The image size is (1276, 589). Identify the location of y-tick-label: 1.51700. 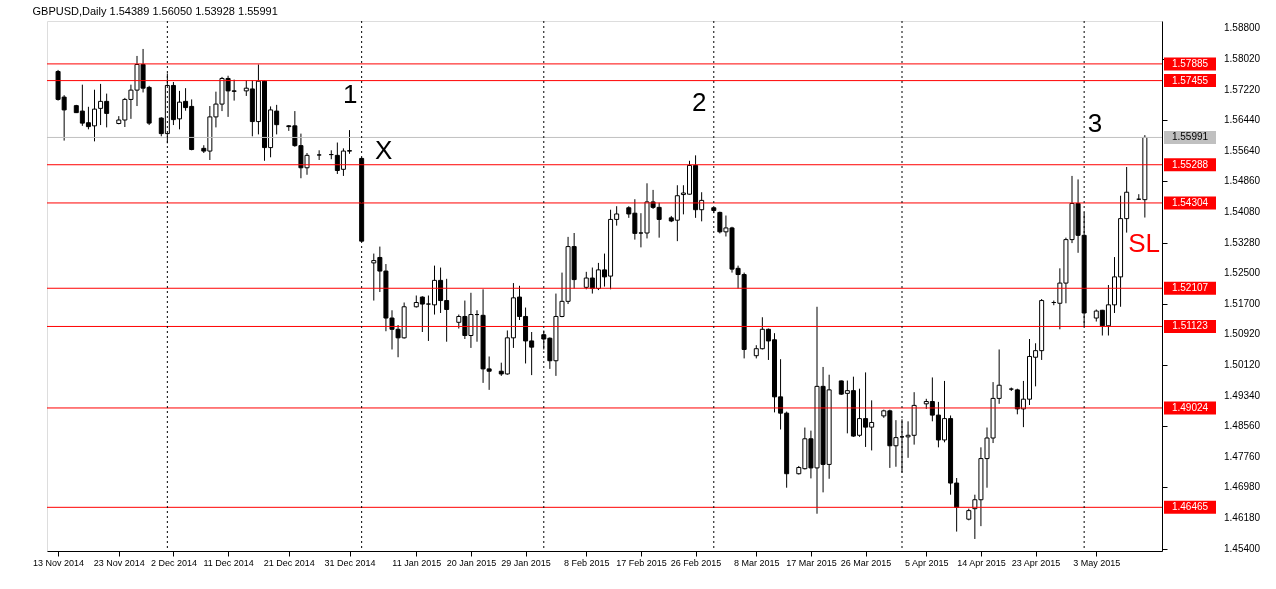
(1242, 304).